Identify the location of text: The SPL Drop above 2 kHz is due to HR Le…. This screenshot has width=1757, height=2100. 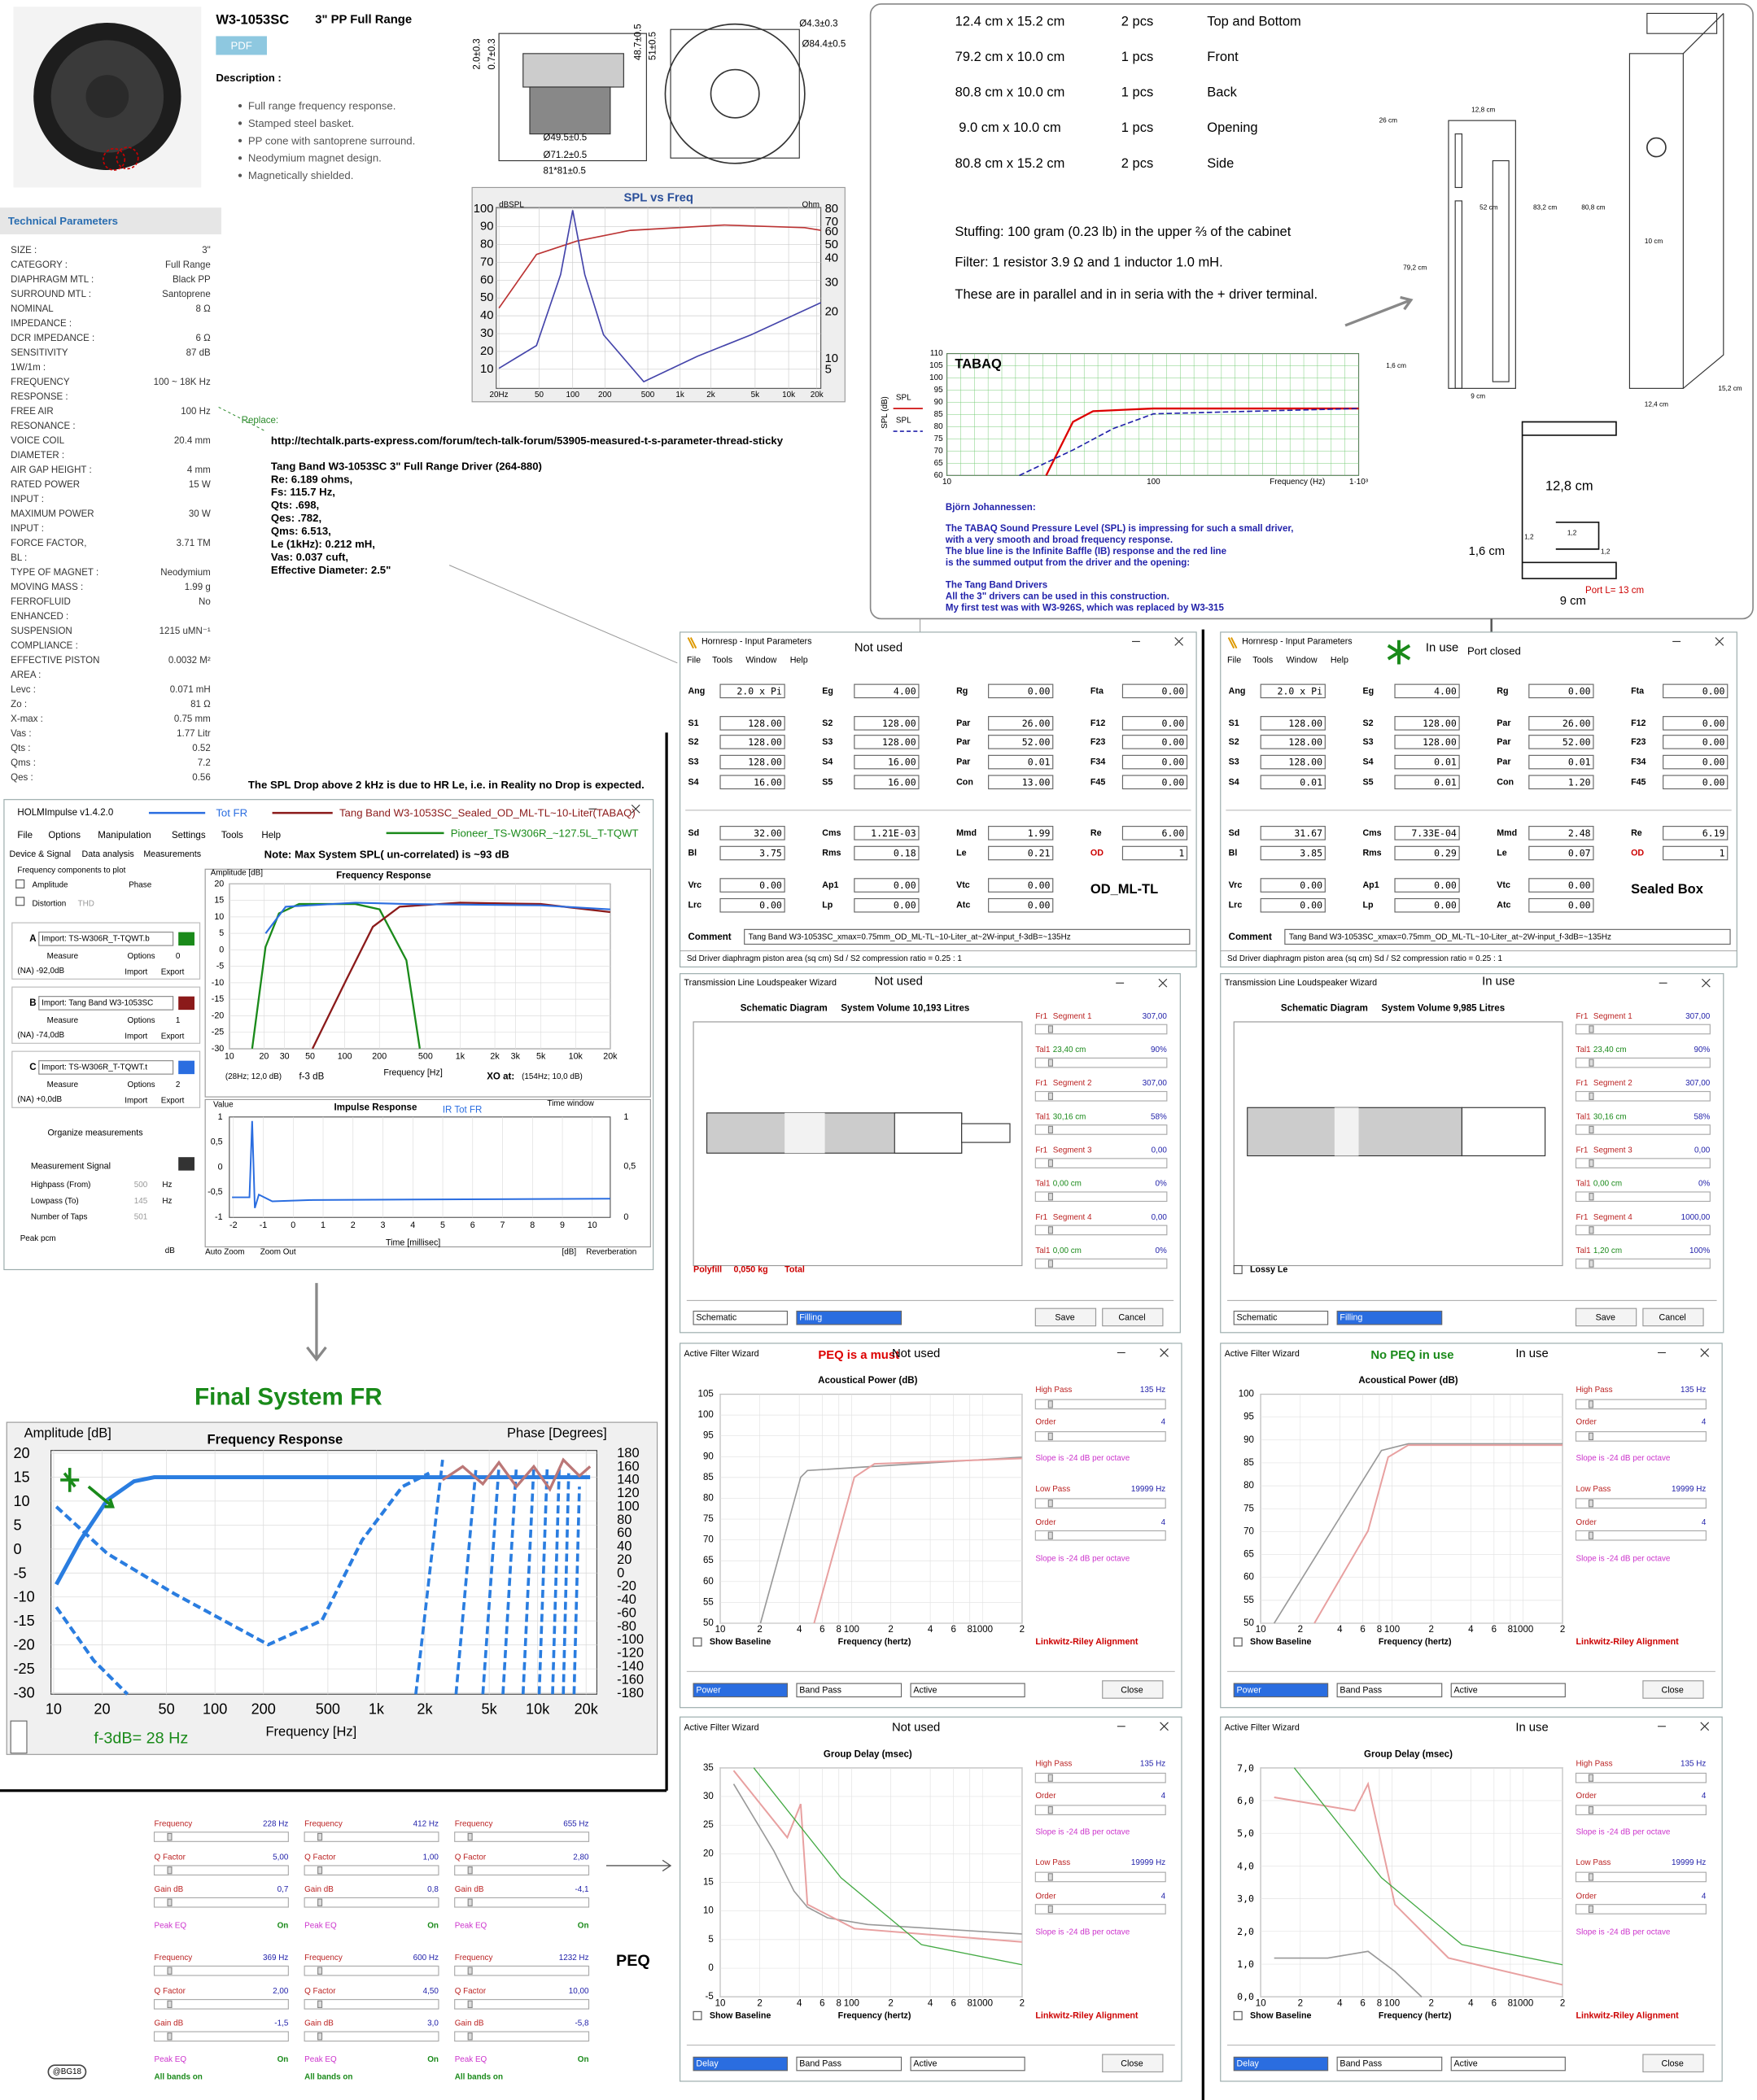
(447, 785).